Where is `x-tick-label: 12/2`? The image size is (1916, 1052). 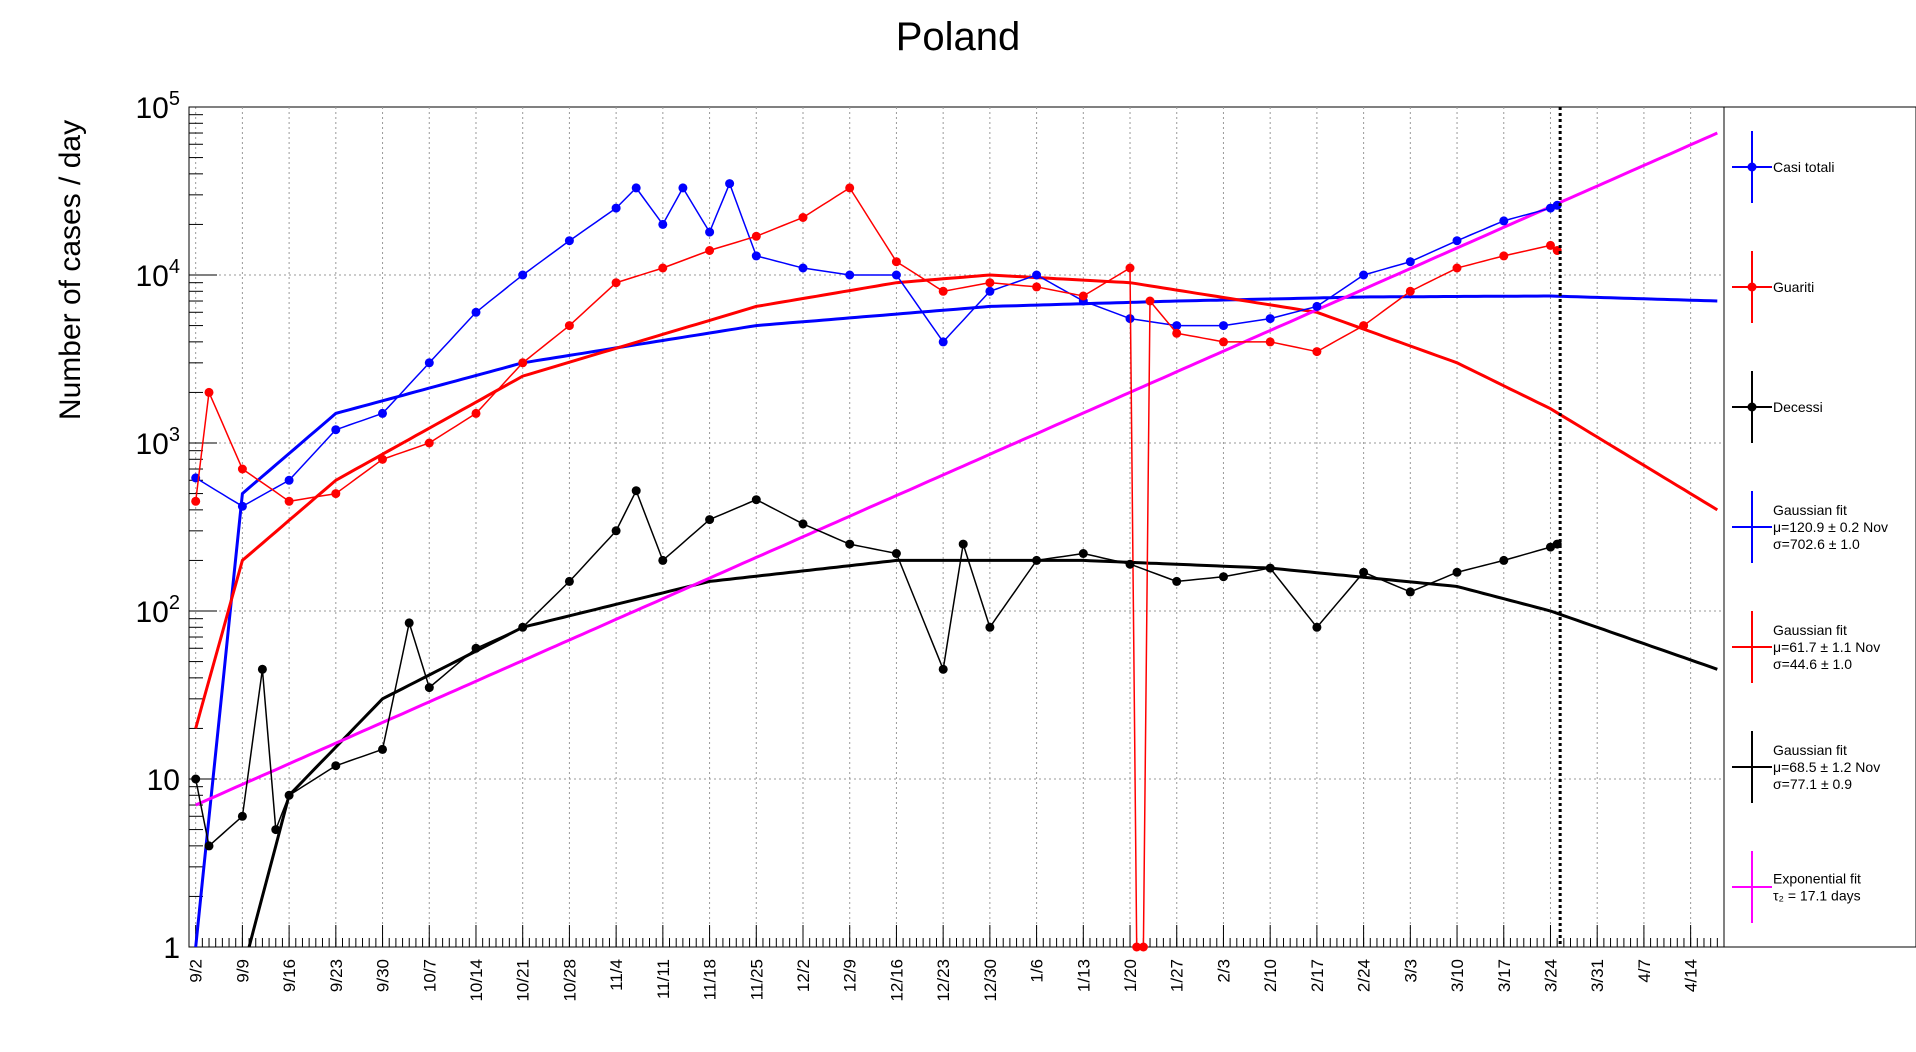 x-tick-label: 12/2 is located at coordinates (803, 975).